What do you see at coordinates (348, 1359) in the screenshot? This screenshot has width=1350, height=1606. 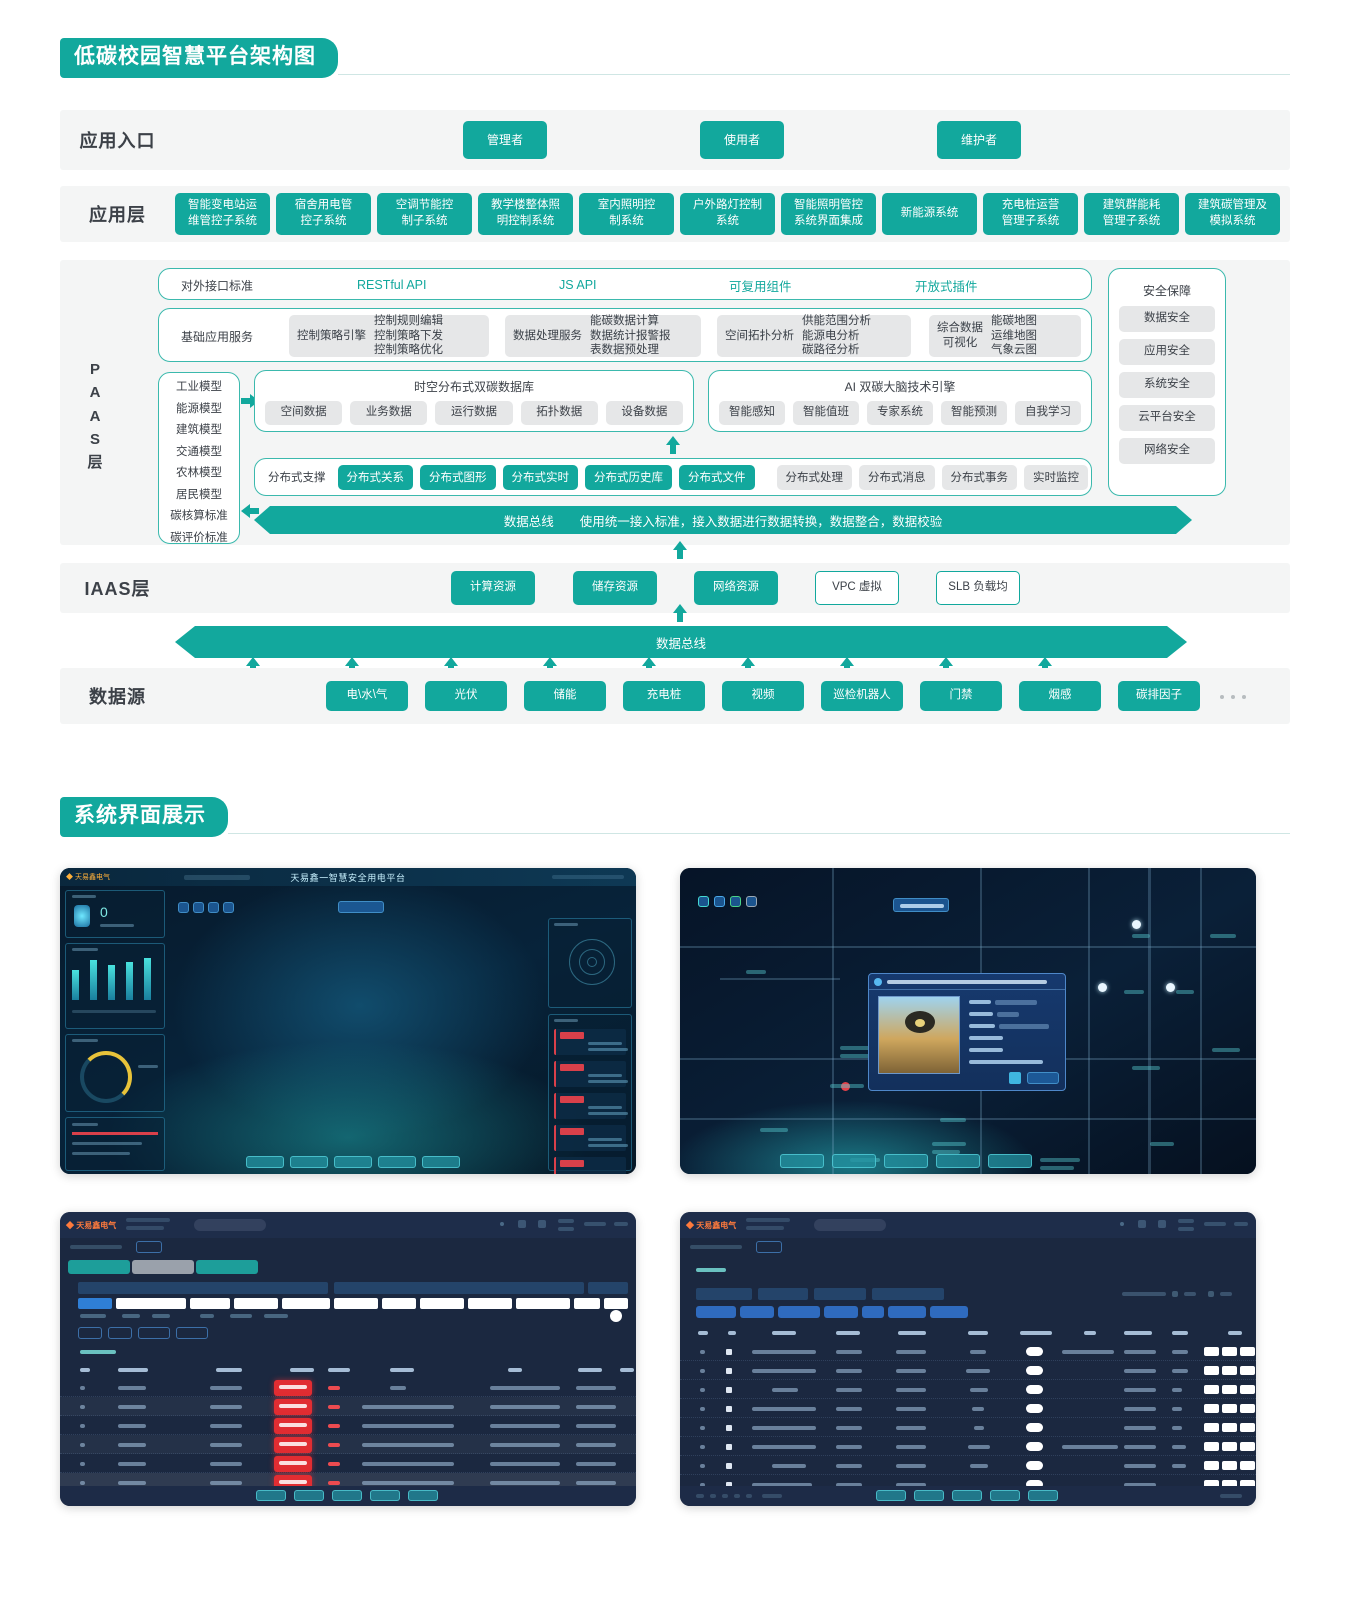 I see `screenshot-alarm-table: ◆ 天易鑫电气` at bounding box center [348, 1359].